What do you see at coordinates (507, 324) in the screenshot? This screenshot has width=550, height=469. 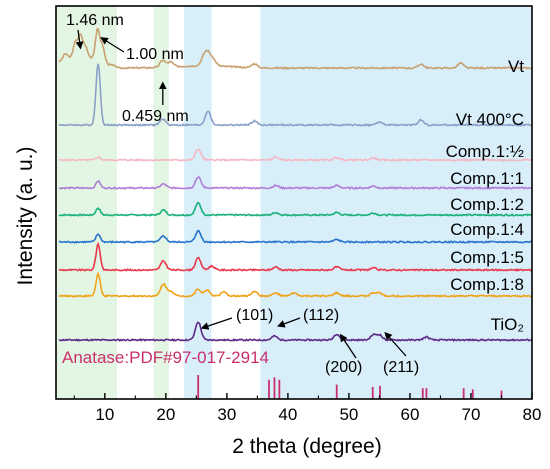 I see `series-label-8: TiO₂` at bounding box center [507, 324].